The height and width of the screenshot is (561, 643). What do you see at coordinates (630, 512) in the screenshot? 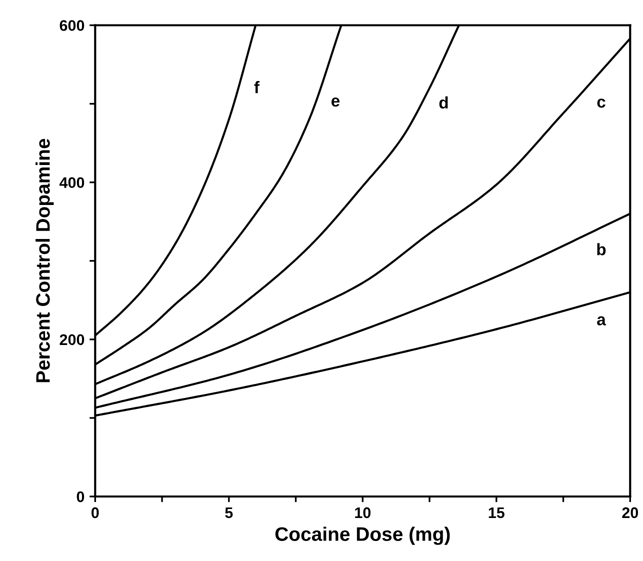
I see `x-tick-label: 20` at bounding box center [630, 512].